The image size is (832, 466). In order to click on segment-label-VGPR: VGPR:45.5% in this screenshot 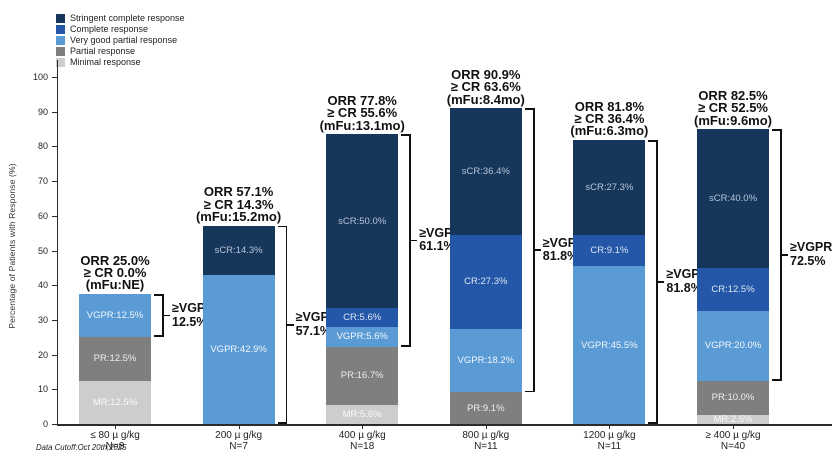, I will do `click(609, 345)`.